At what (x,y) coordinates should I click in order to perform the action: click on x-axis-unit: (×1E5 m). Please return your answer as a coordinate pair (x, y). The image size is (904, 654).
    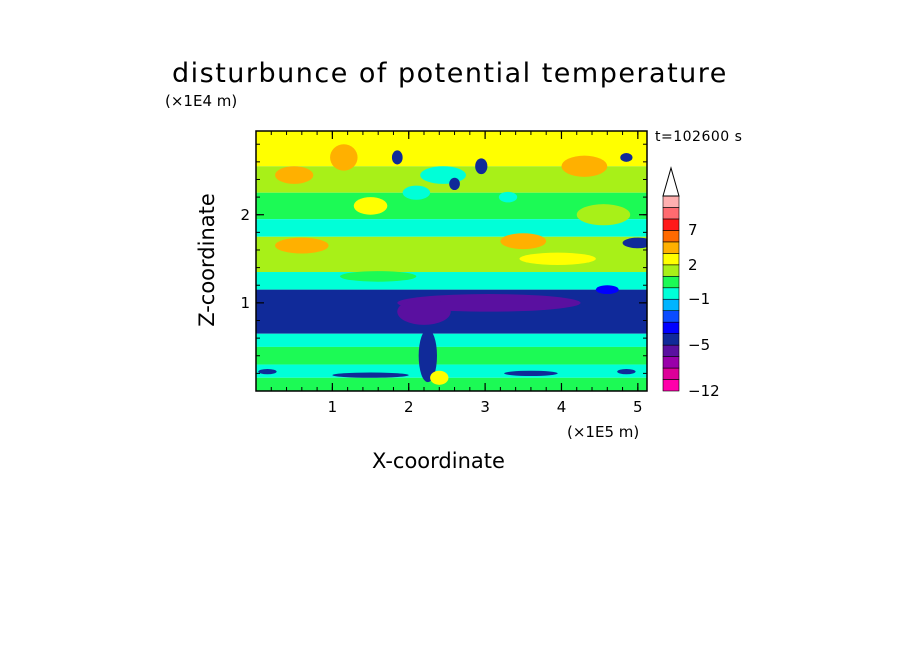
    Looking at the image, I should click on (603, 432).